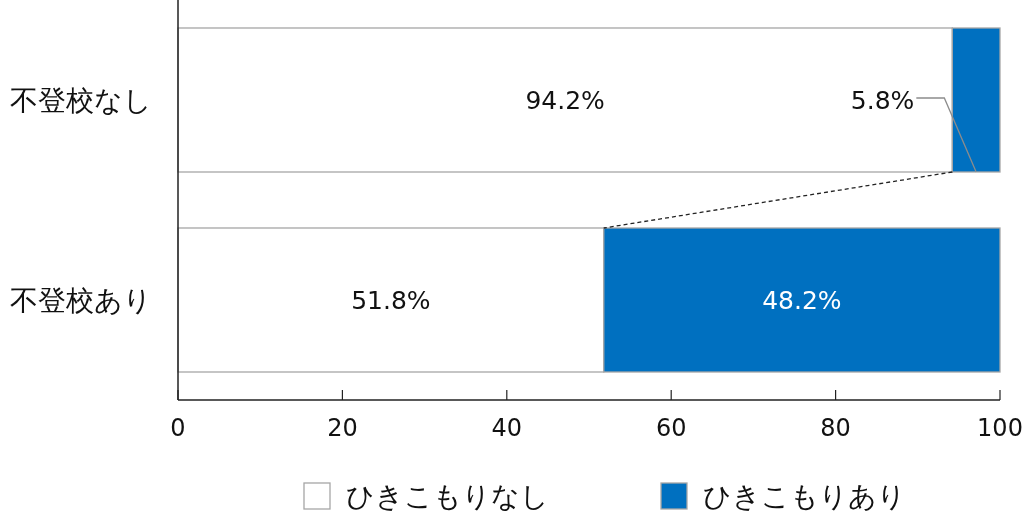 The width and height of the screenshot is (1024, 517). Describe the element at coordinates (882, 100) in the screenshot. I see `data-label: 5.8%` at that location.